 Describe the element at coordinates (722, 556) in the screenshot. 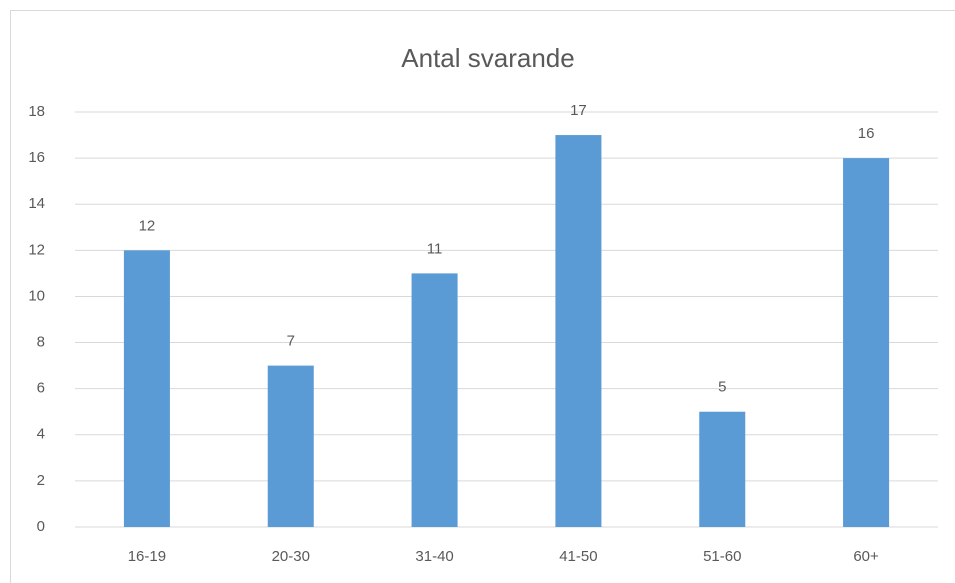

I see `x-tick-label: 51-60` at that location.